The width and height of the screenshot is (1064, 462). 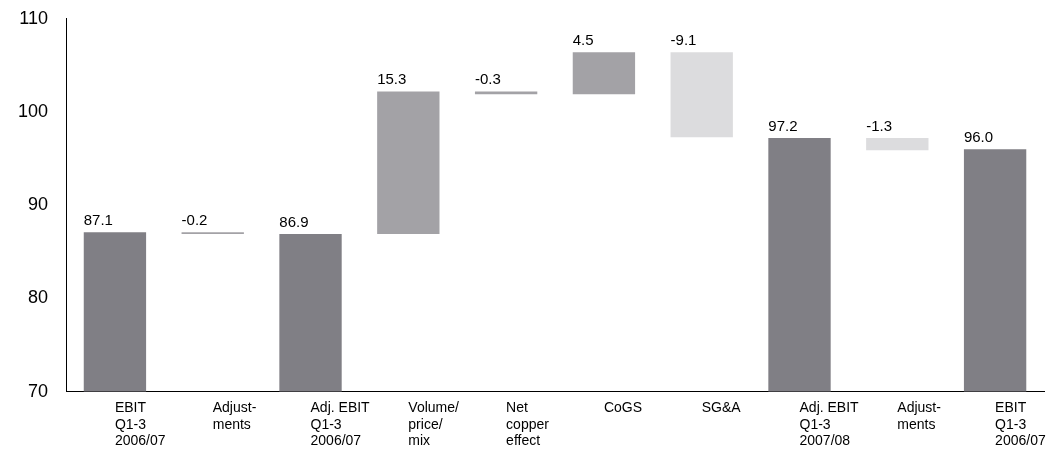 I want to click on x-tick-label: Adj. EBIT Q1-3 2006/07, so click(x=340, y=423).